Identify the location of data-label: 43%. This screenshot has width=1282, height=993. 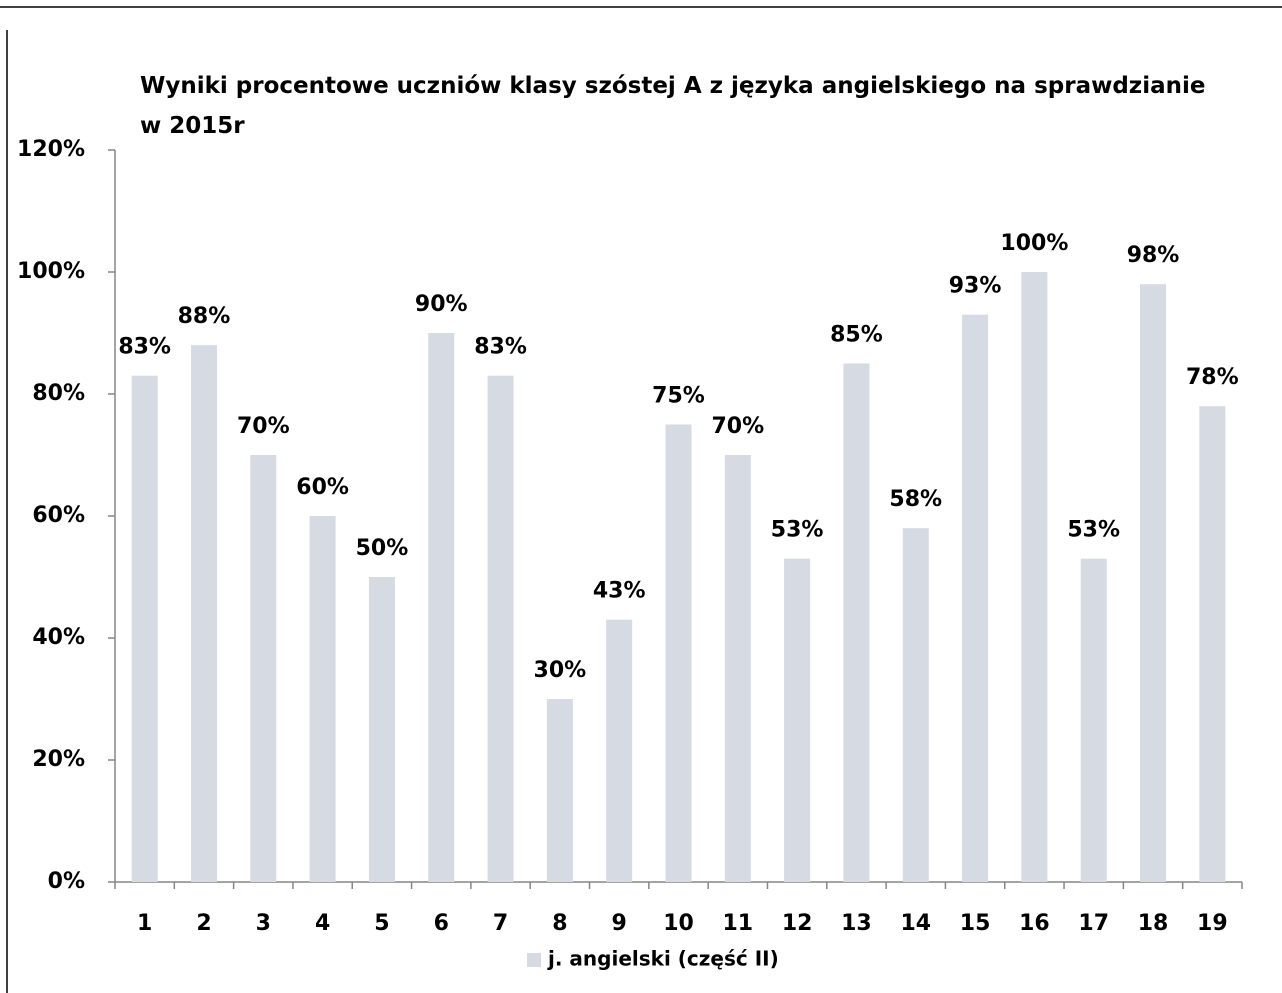
(619, 591).